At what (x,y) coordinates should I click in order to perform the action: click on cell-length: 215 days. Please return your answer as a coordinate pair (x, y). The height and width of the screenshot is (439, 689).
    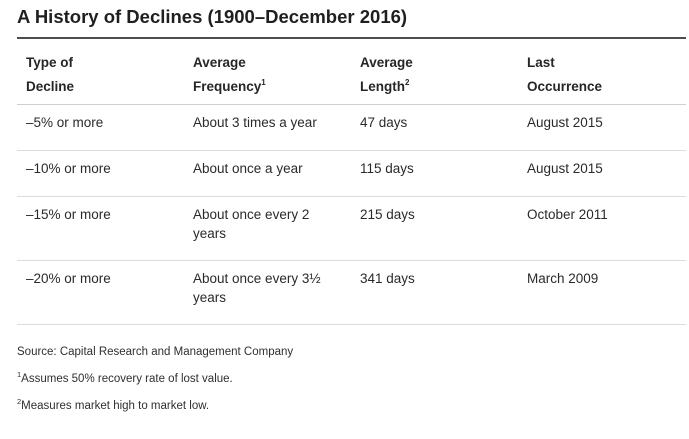
    Looking at the image, I should click on (387, 214).